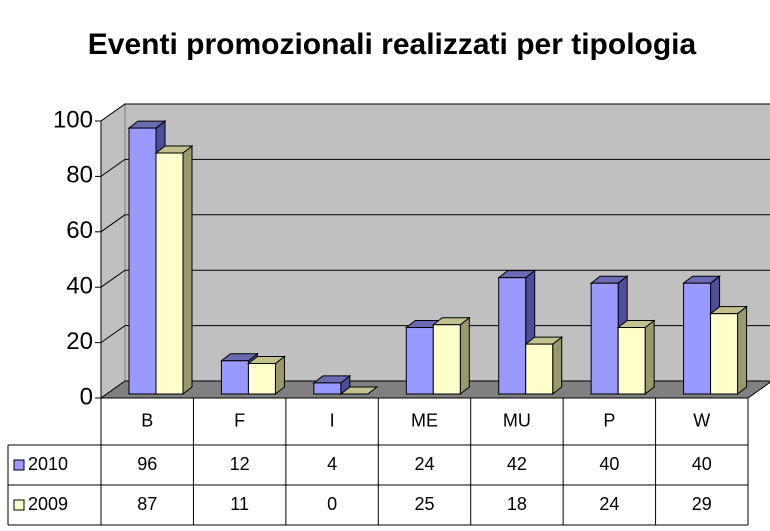 The height and width of the screenshot is (531, 770). I want to click on y-tick-label: 20, so click(79, 341).